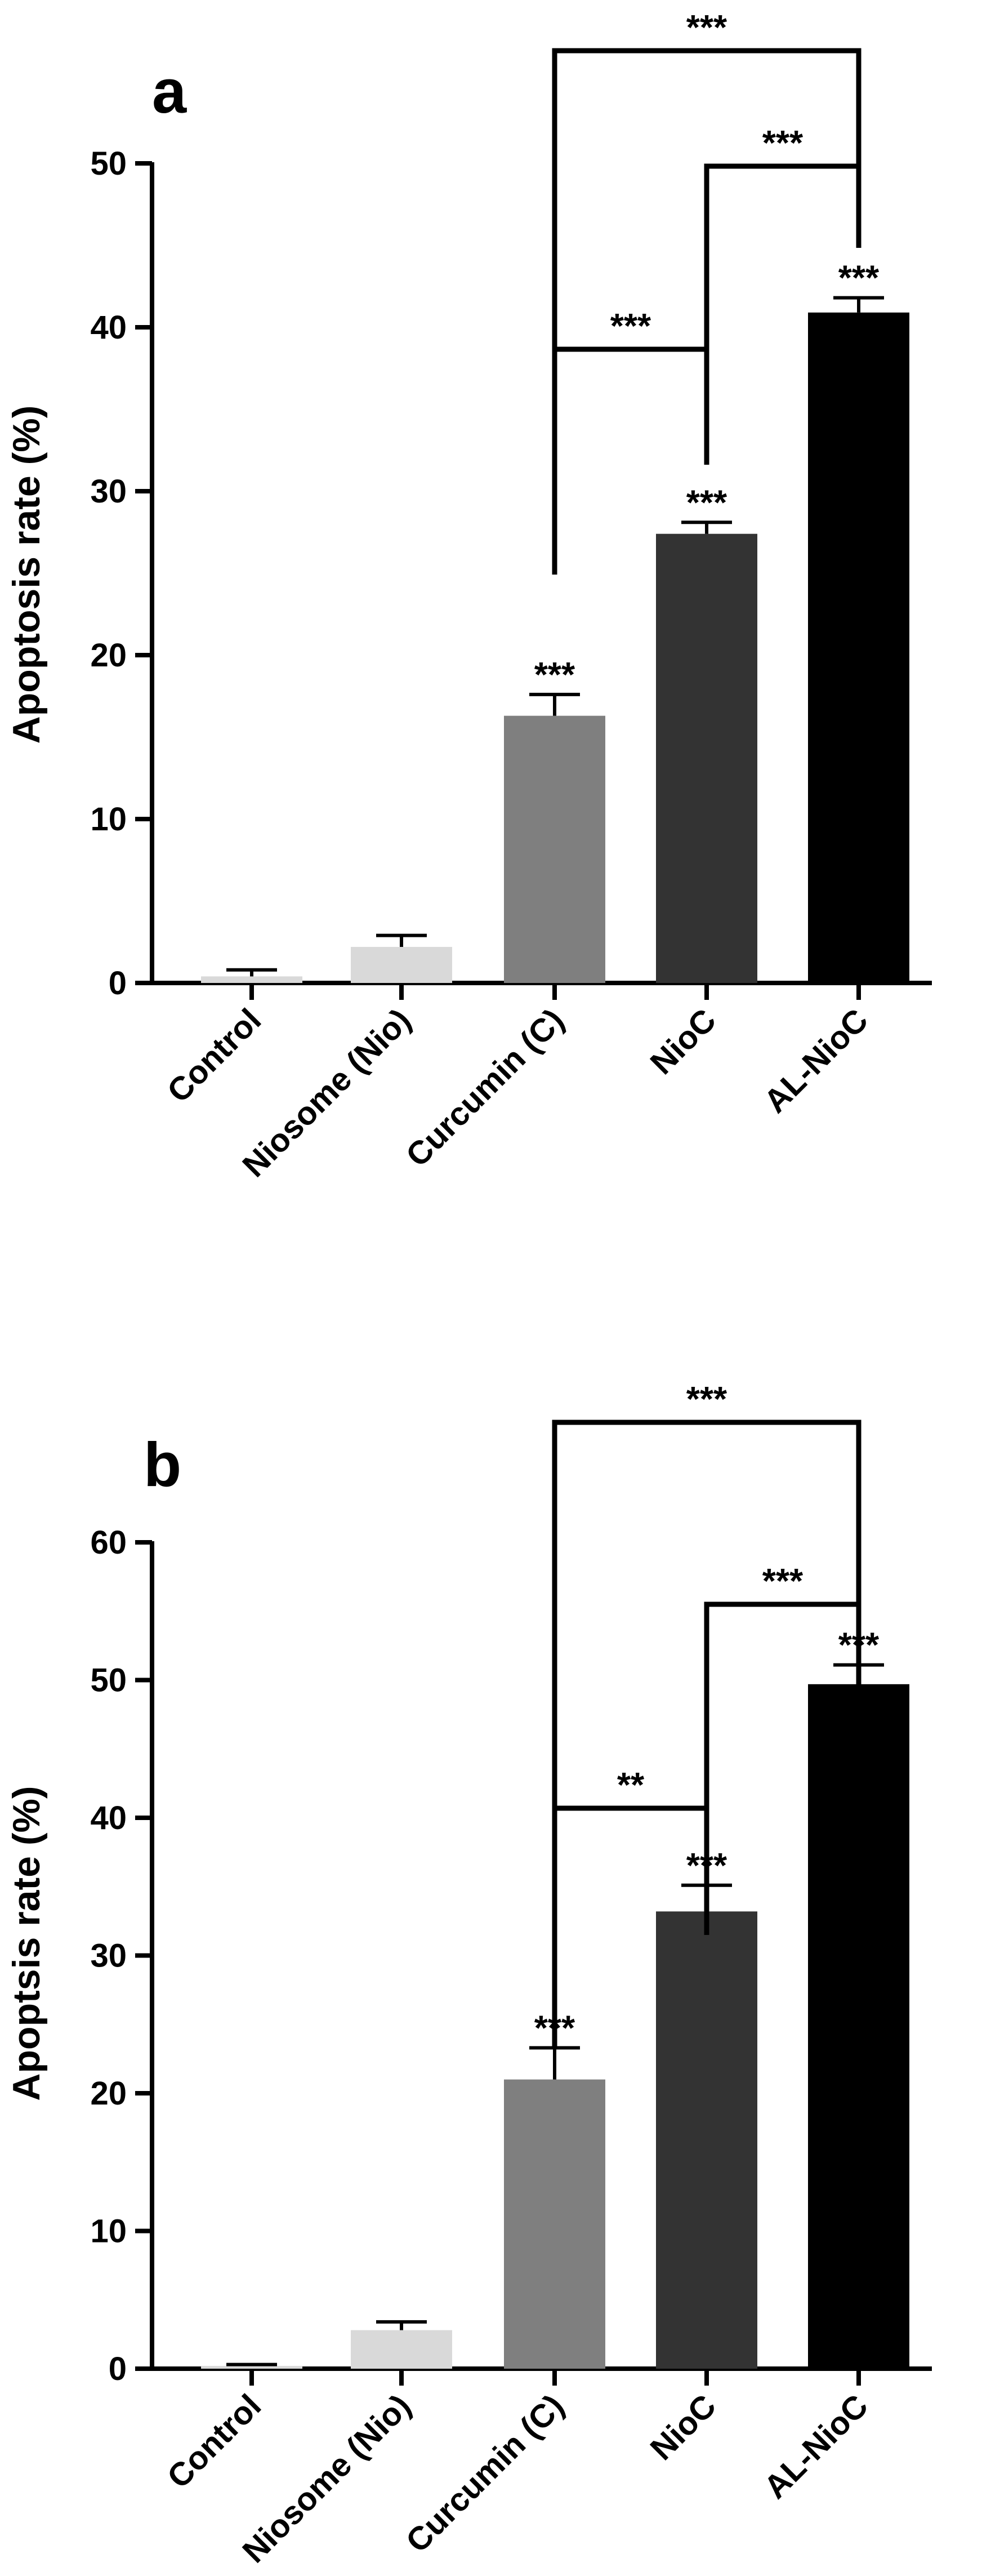 The width and height of the screenshot is (982, 2576). I want to click on y-axis-title: Apoptosis rate (%), so click(26, 575).